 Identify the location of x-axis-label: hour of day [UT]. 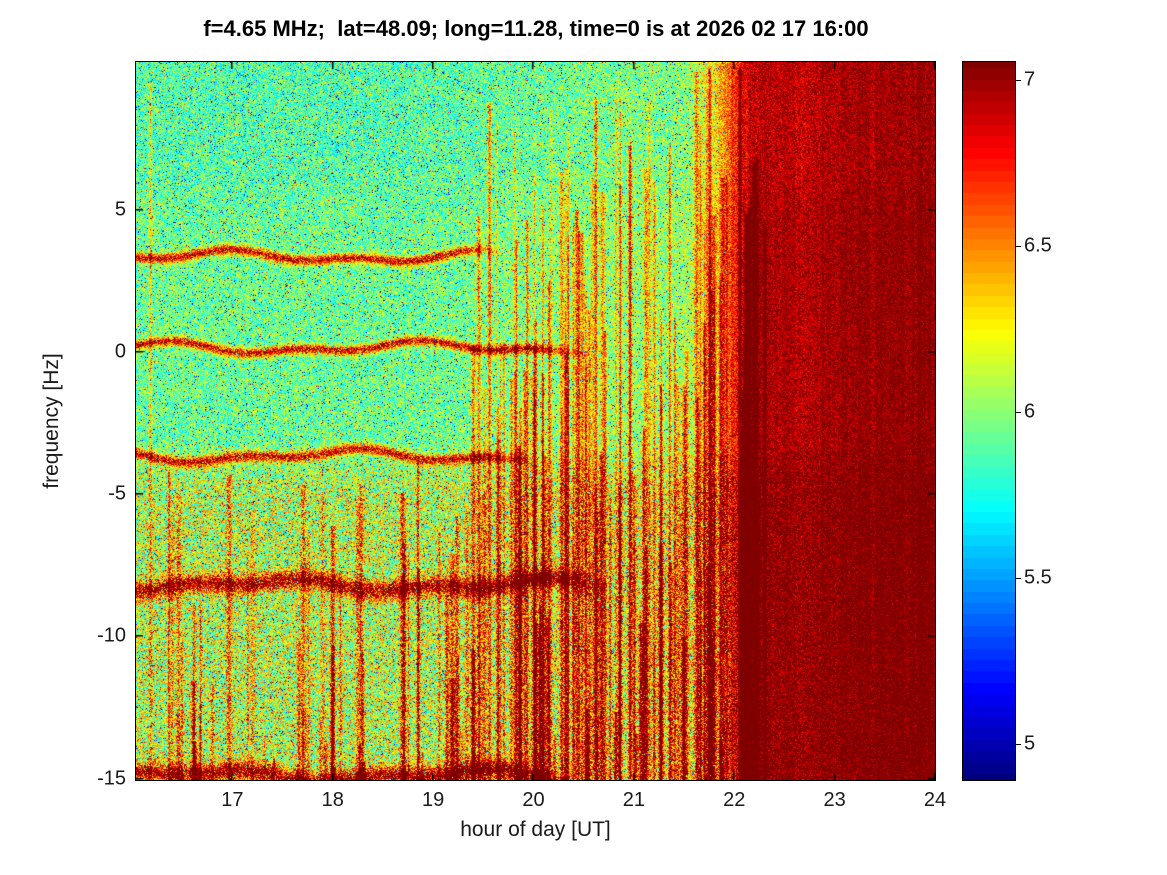
(535, 829).